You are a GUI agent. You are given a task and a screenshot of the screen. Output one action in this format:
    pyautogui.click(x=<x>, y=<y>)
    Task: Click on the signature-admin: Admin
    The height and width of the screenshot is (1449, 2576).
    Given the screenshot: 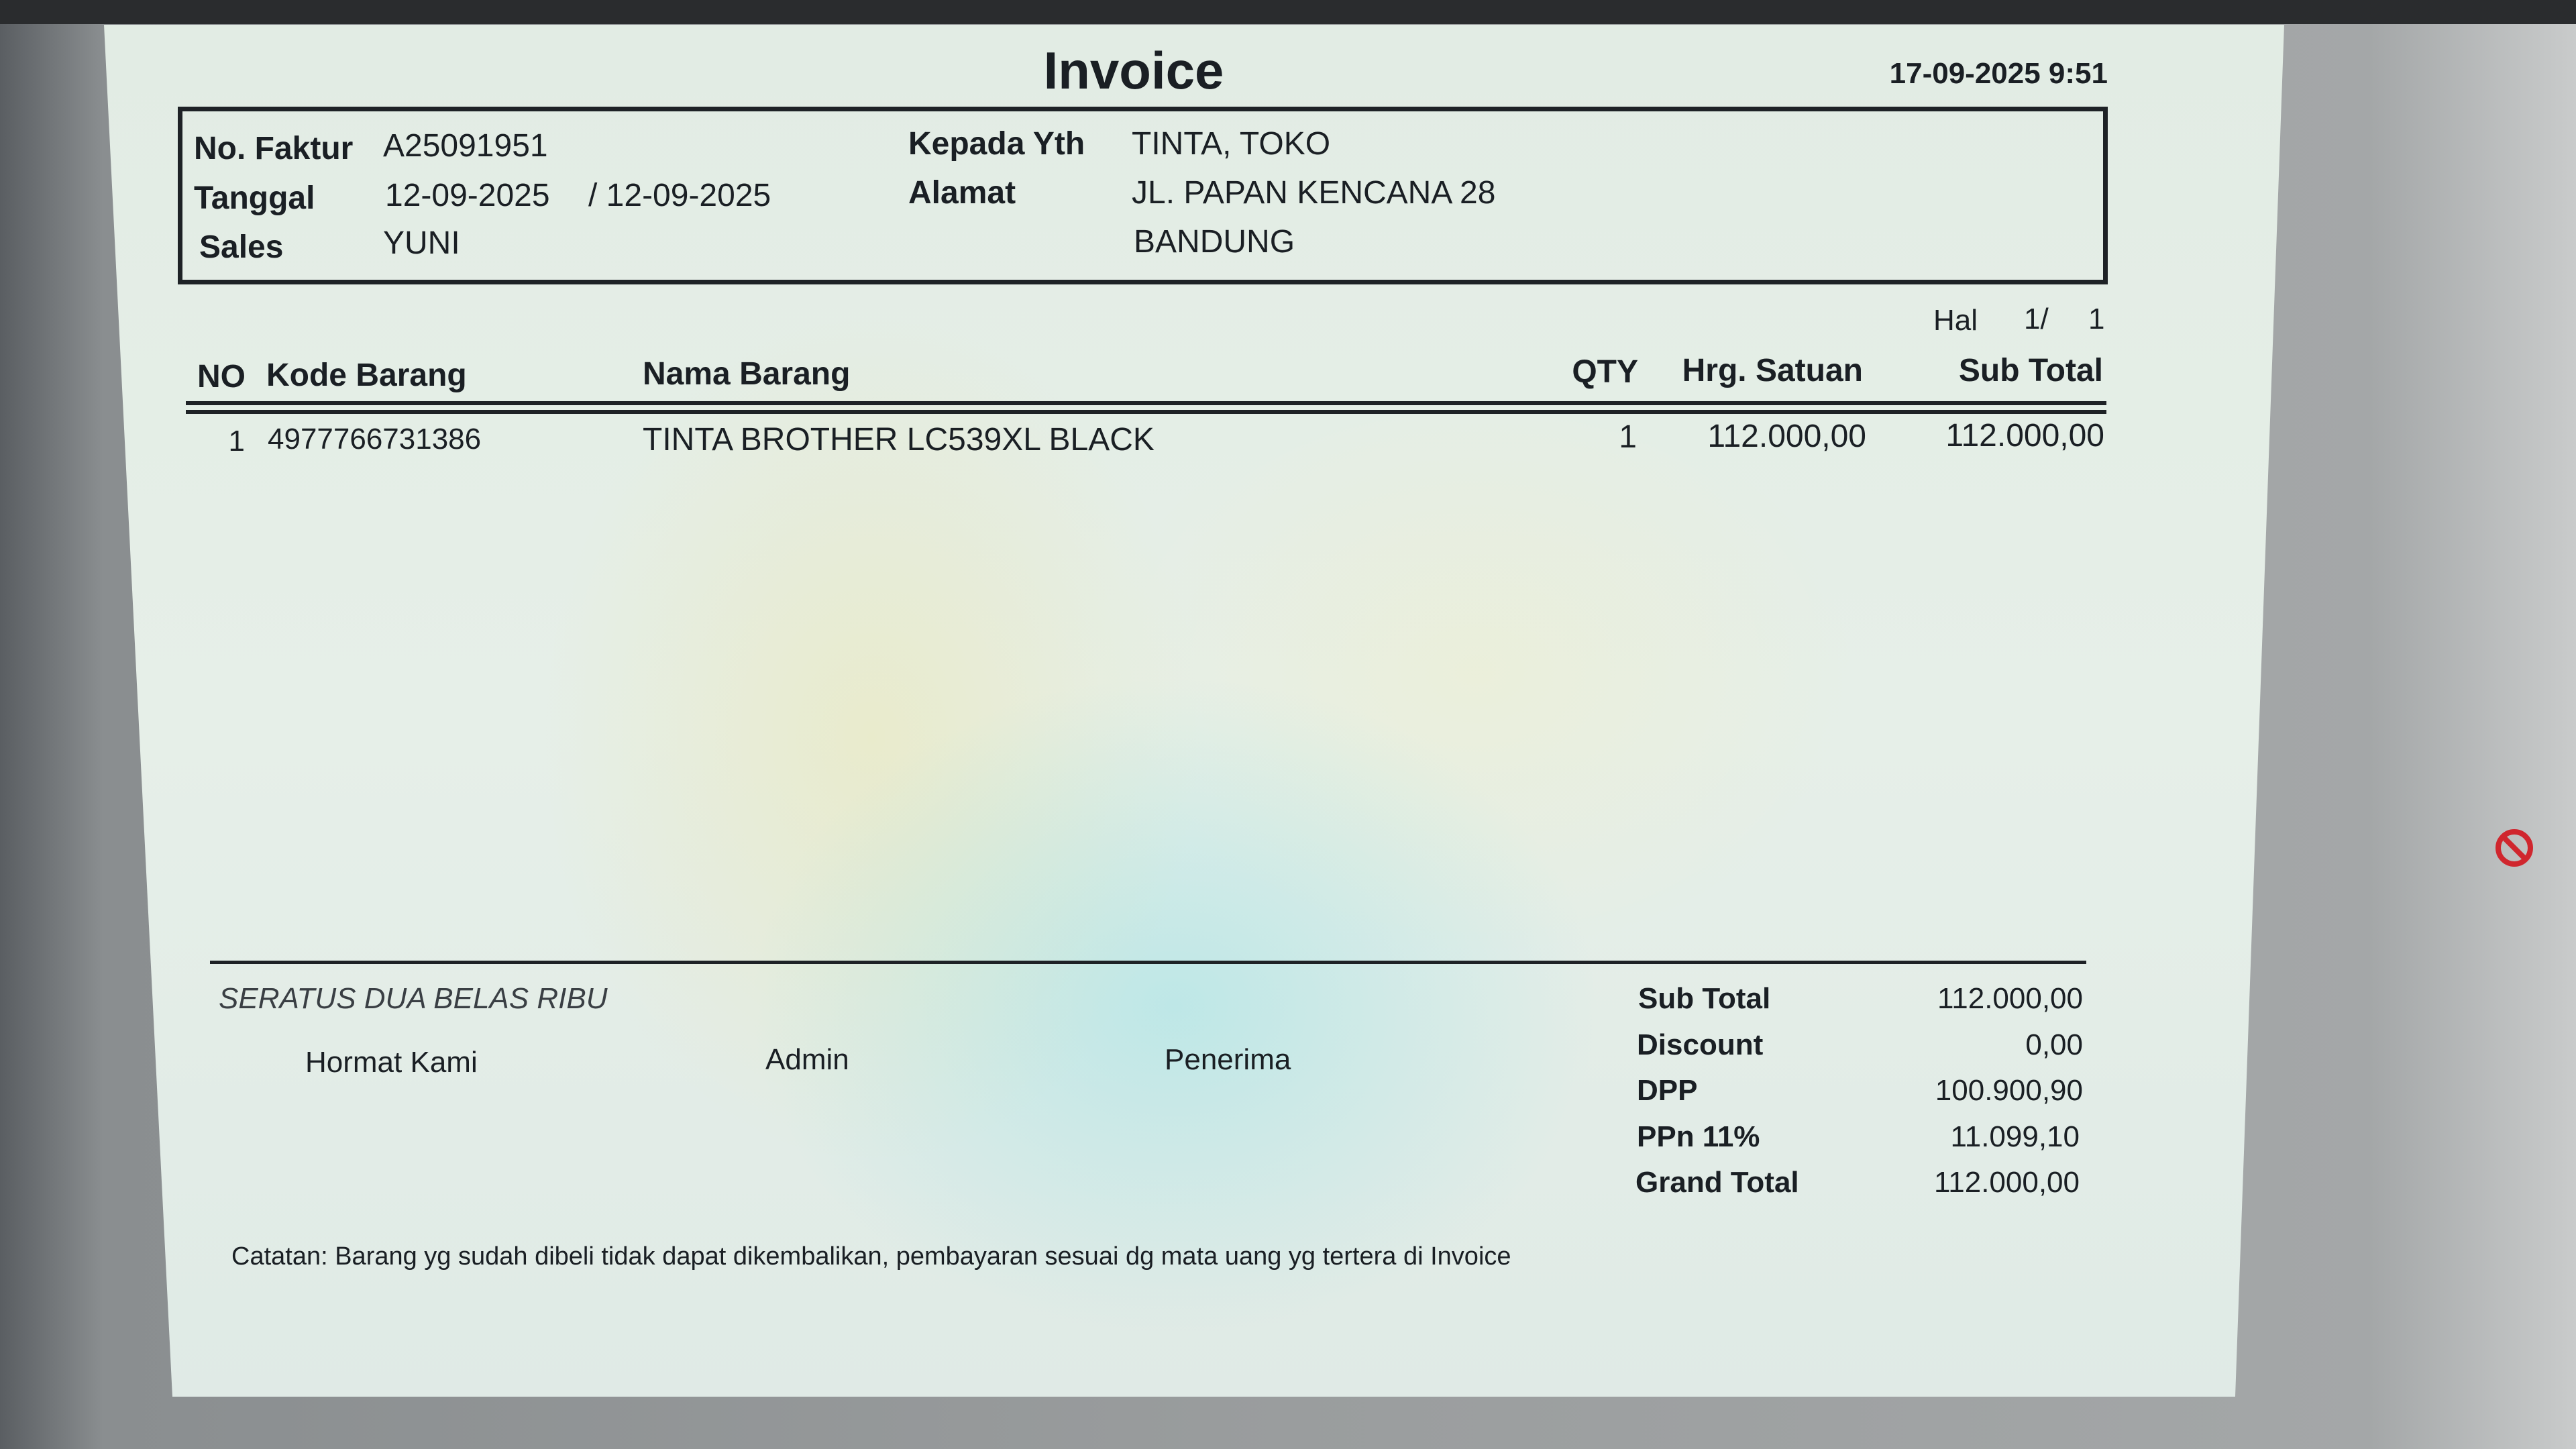 What is the action you would take?
    pyautogui.click(x=807, y=1059)
    